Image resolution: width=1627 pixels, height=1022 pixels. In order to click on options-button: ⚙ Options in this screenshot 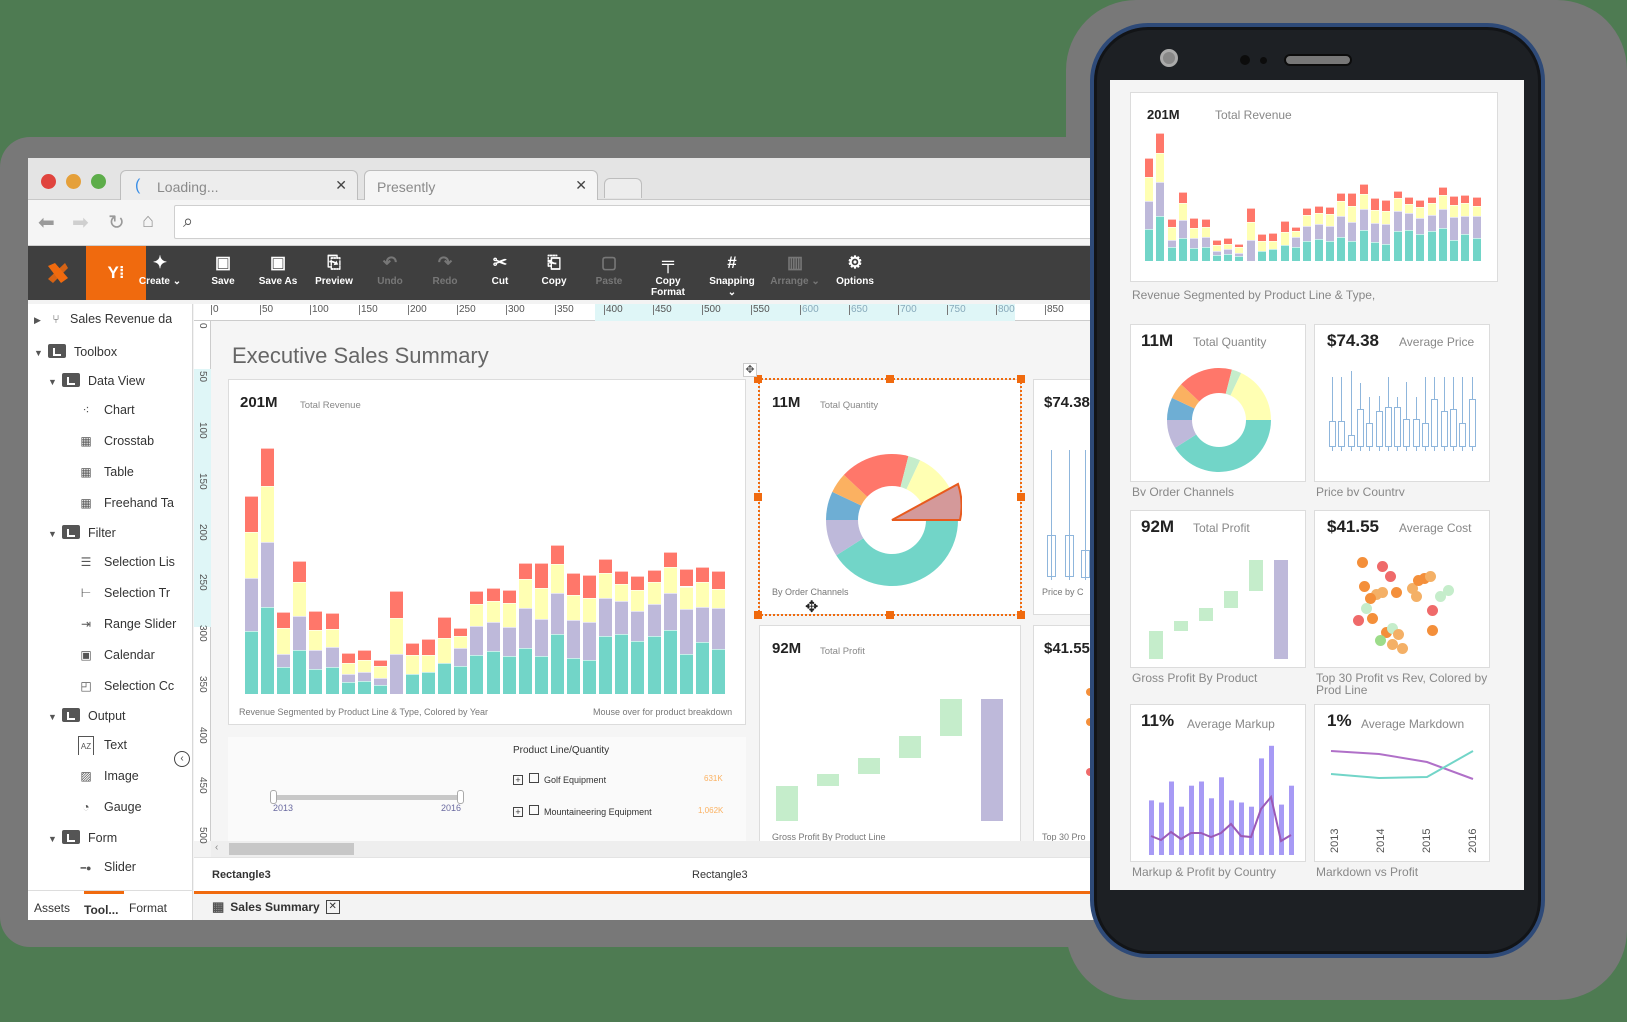, I will do `click(855, 270)`.